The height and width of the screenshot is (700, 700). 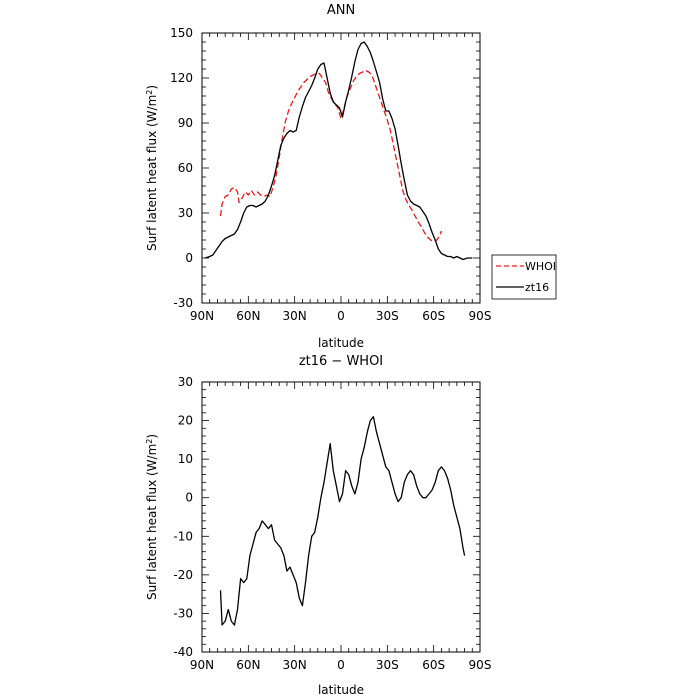 I want to click on y-tick-label: 20, so click(x=185, y=421).